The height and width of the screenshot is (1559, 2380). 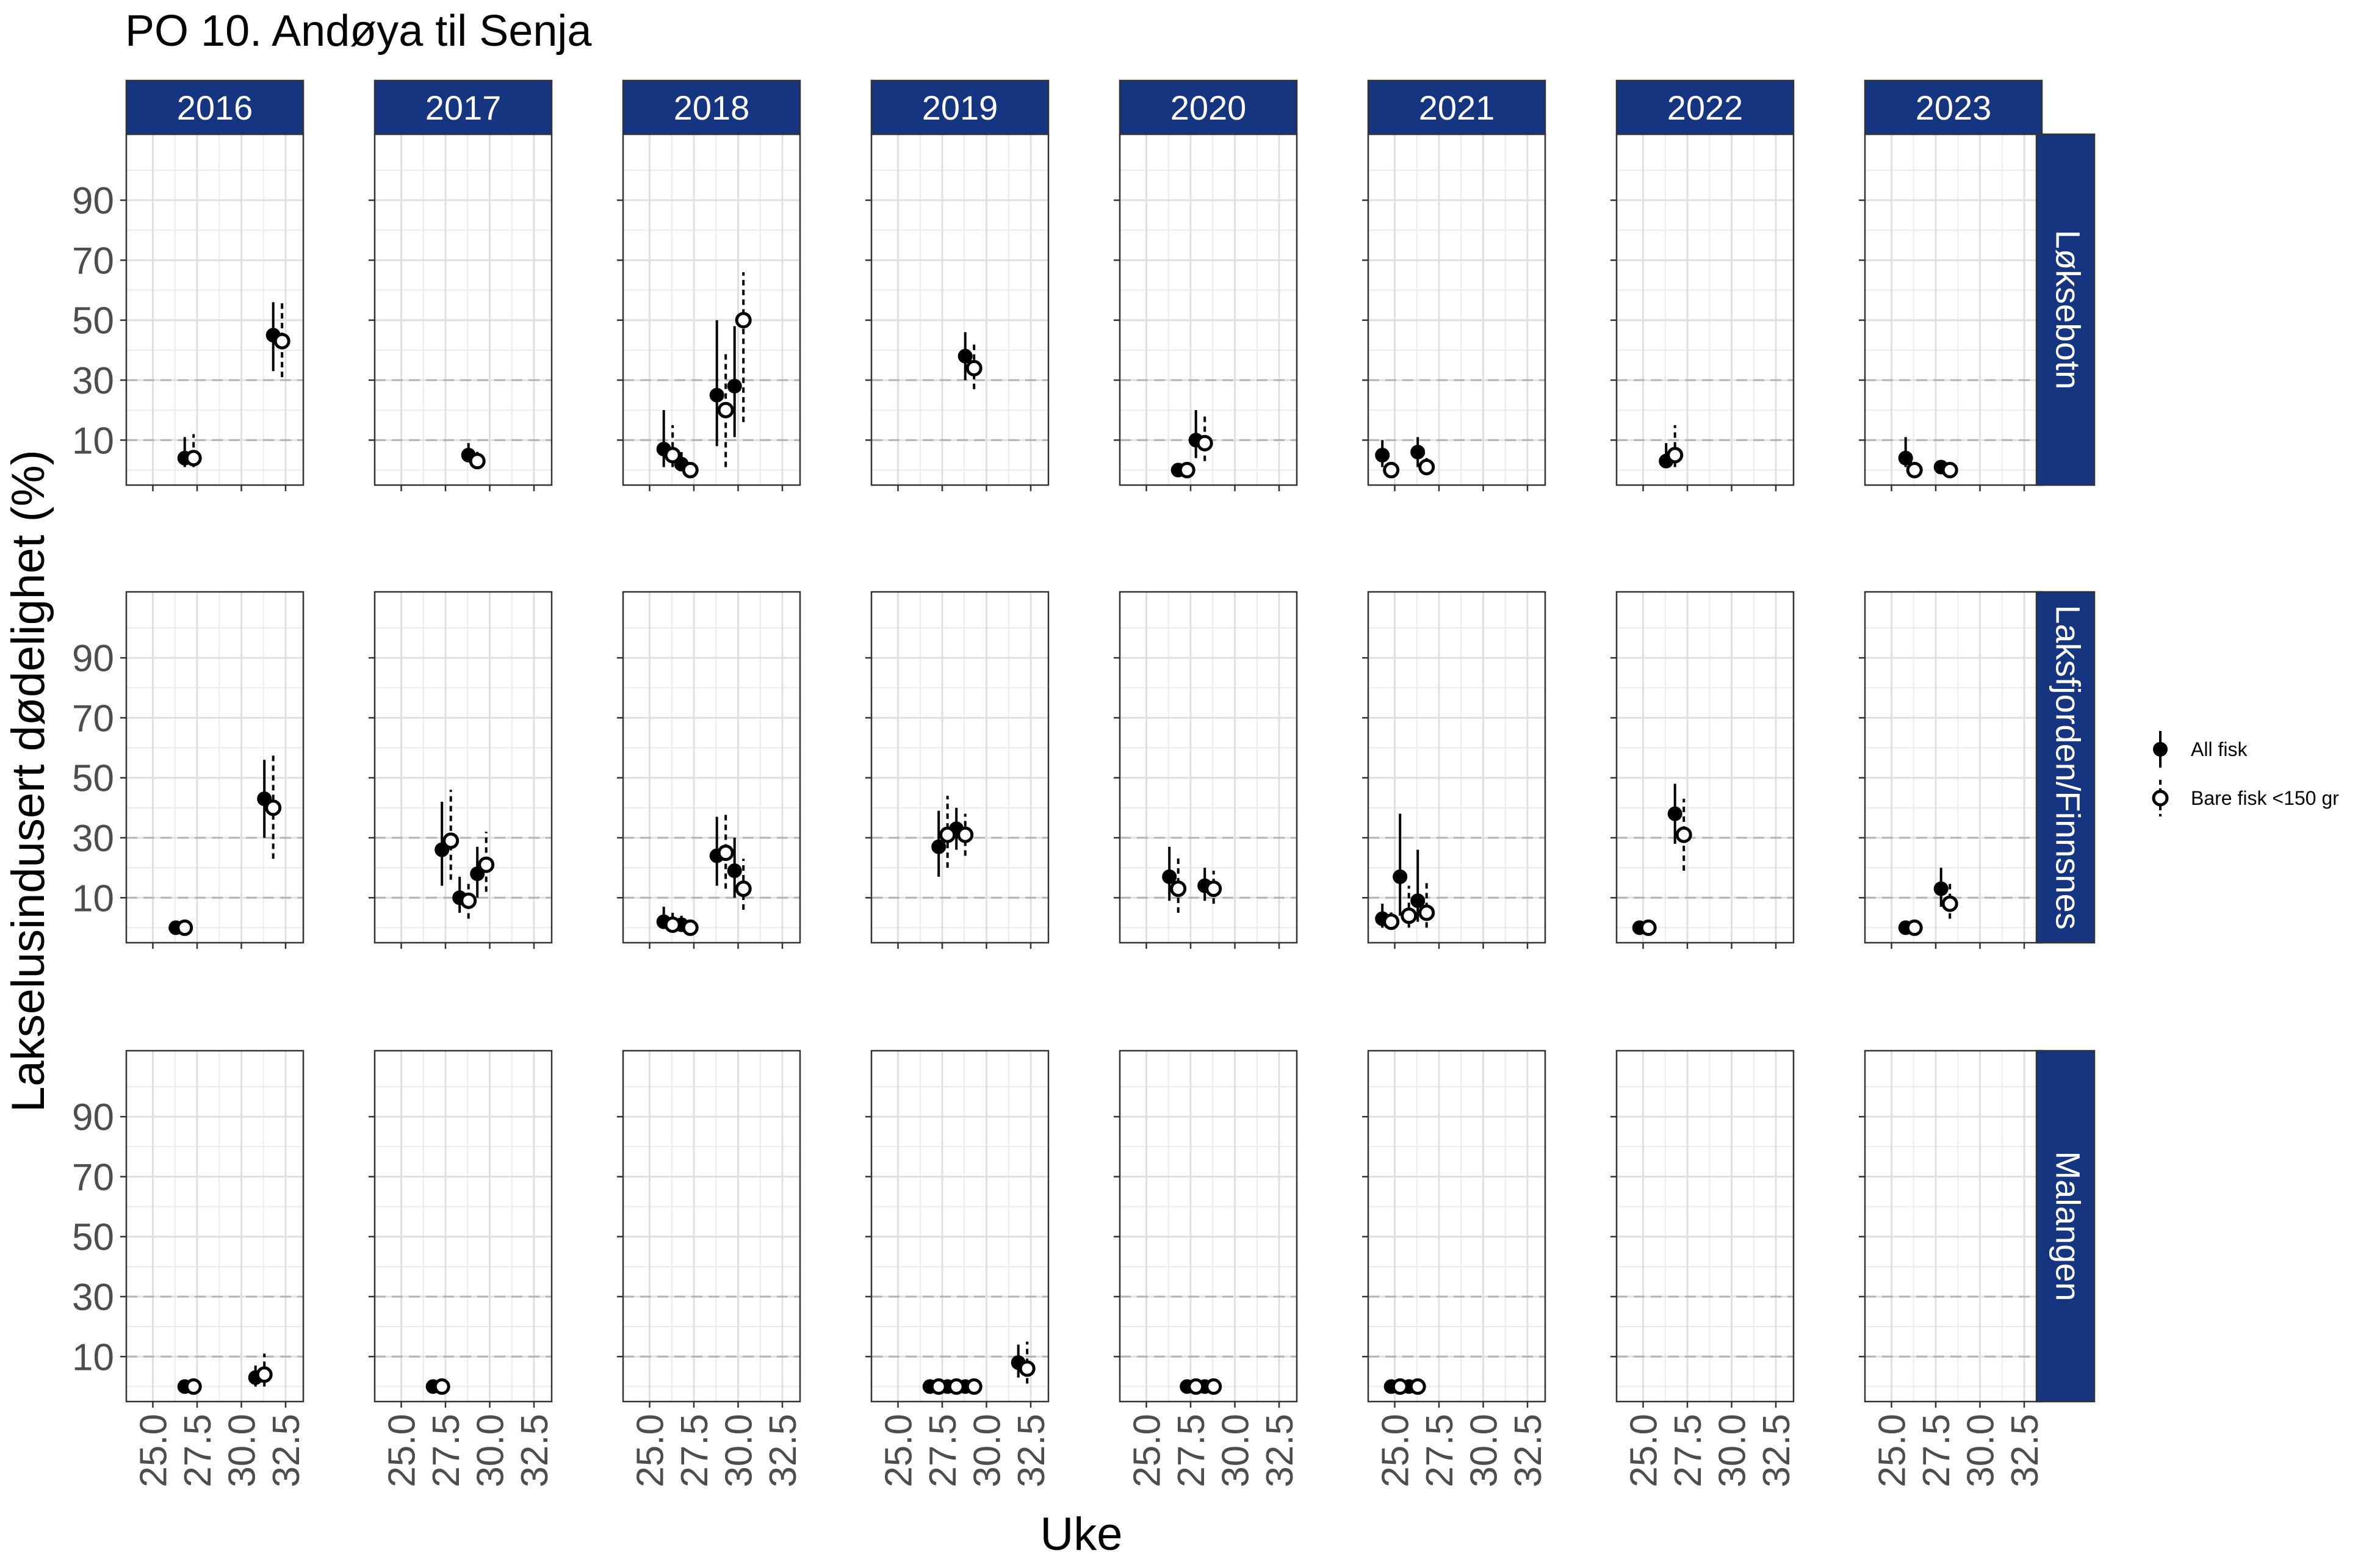 What do you see at coordinates (1937, 1451) in the screenshot?
I see `x-tick-label: 27.5` at bounding box center [1937, 1451].